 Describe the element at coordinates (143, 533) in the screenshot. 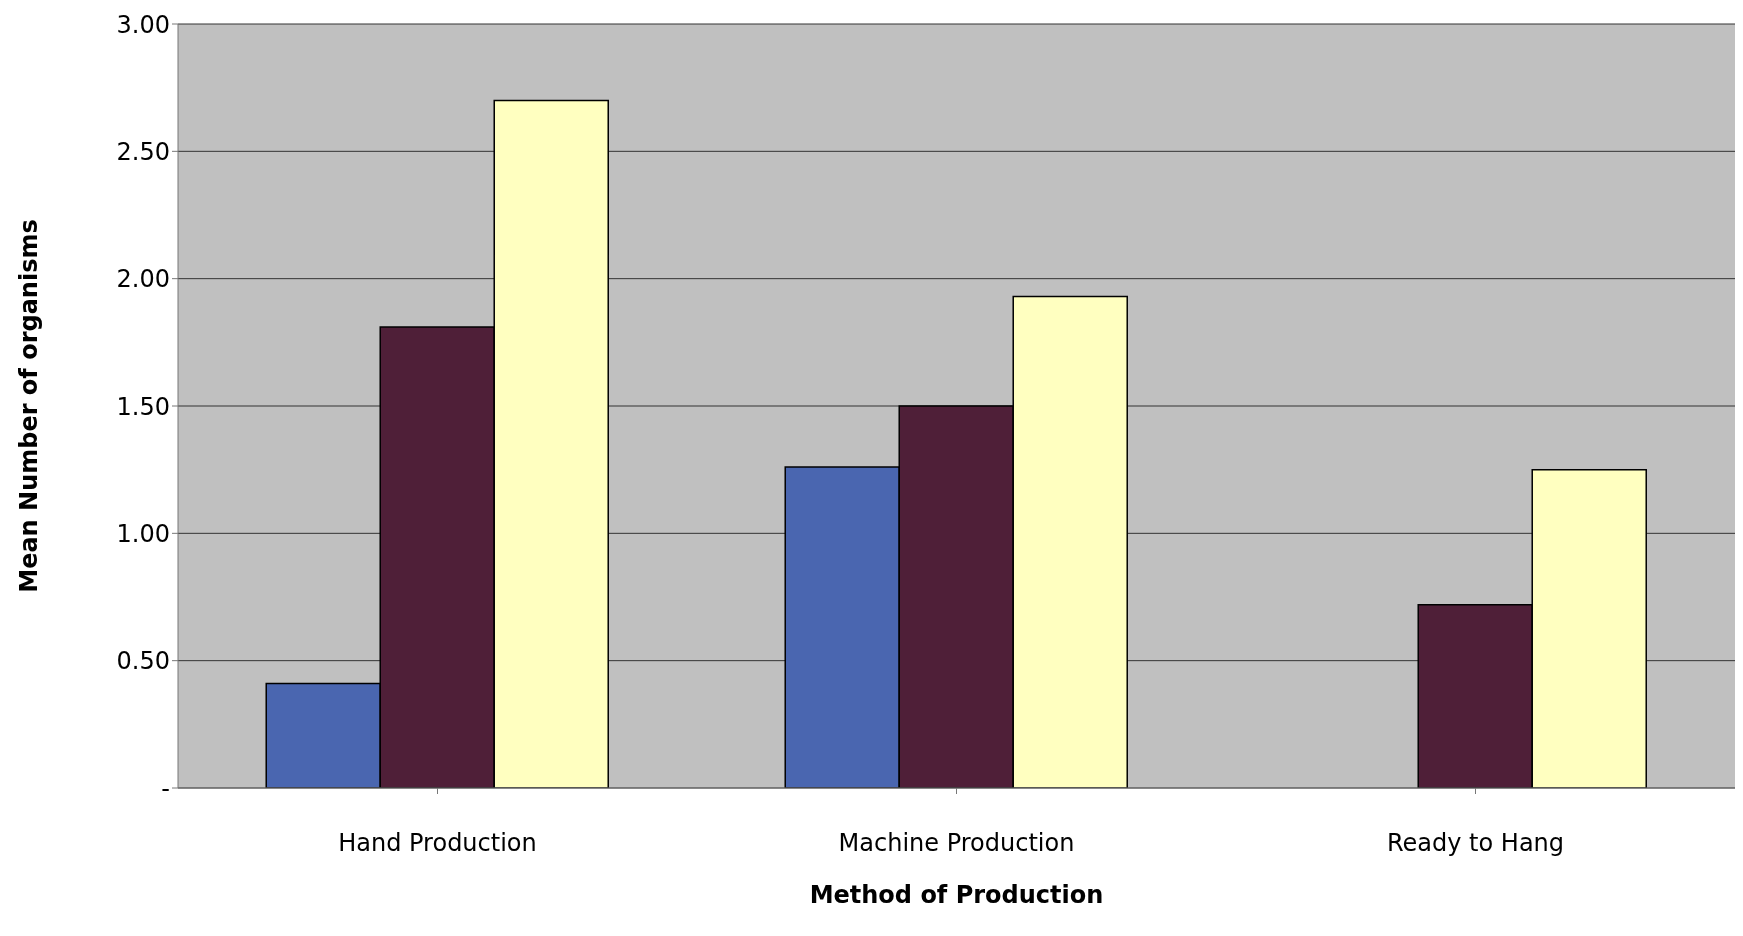

I see `y-tick-label: 1.00` at that location.